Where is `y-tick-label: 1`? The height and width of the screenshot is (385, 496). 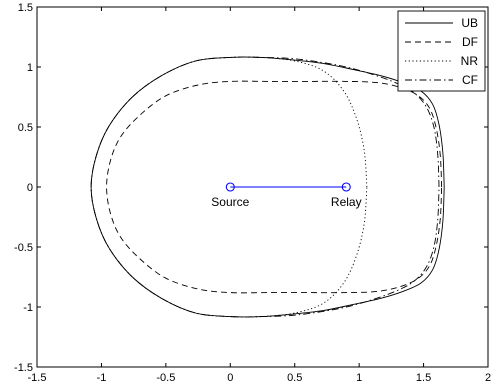 y-tick-label: 1 is located at coordinates (30, 68).